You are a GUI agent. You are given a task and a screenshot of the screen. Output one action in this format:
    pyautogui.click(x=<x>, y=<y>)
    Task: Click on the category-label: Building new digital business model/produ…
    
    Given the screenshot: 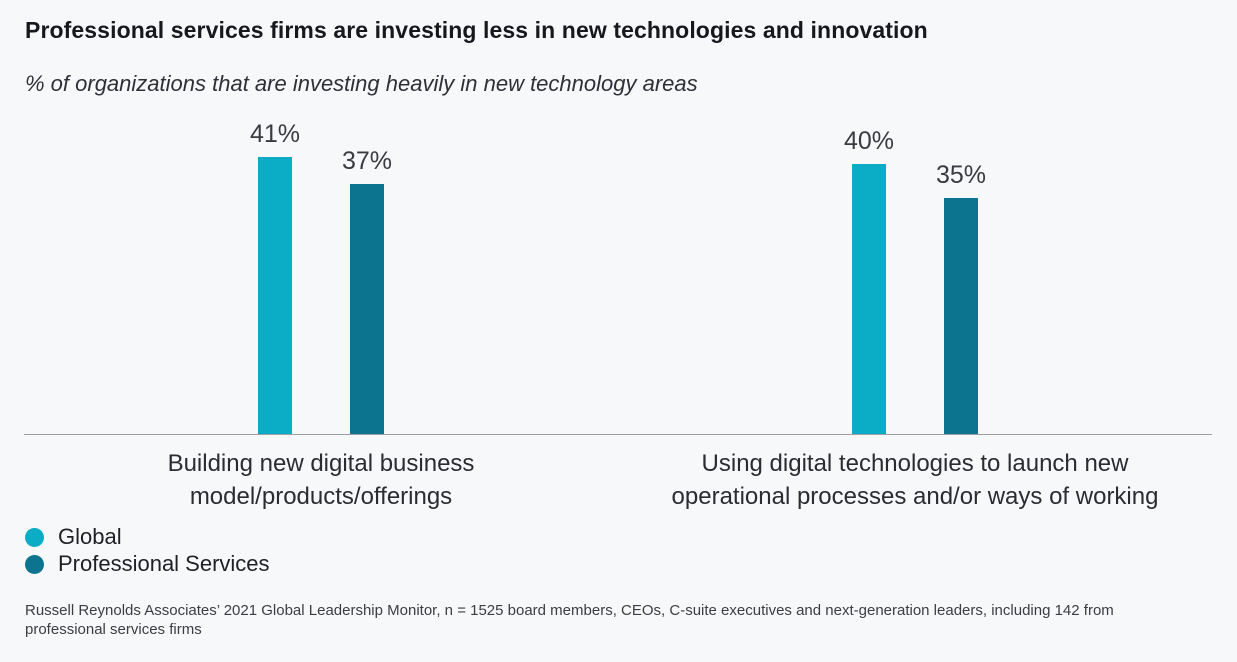 What is the action you would take?
    pyautogui.click(x=321, y=480)
    